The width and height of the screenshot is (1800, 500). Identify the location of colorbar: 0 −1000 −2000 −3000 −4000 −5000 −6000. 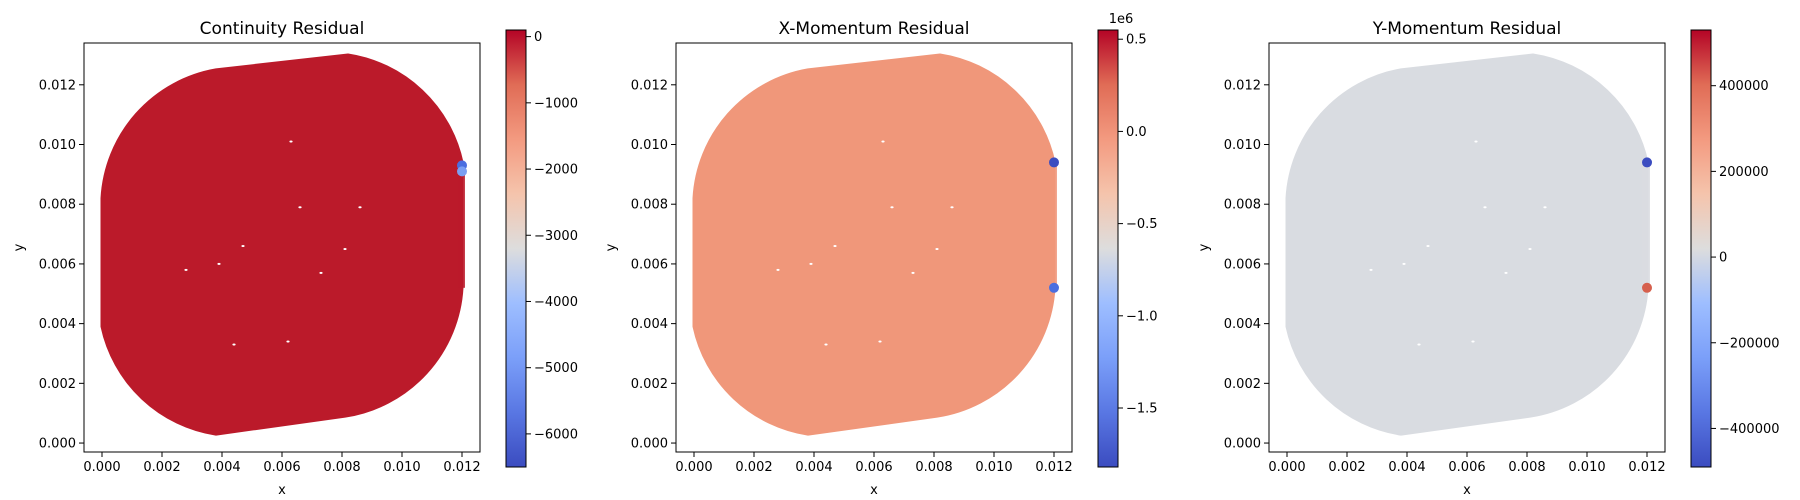
(541, 248).